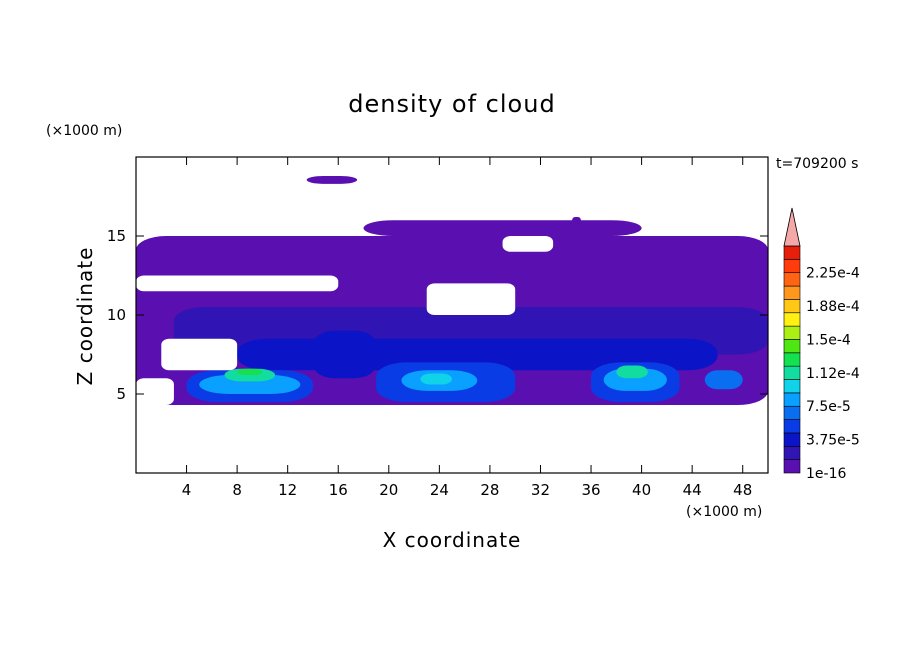  I want to click on x-axis-label: X coordinate, so click(452, 540).